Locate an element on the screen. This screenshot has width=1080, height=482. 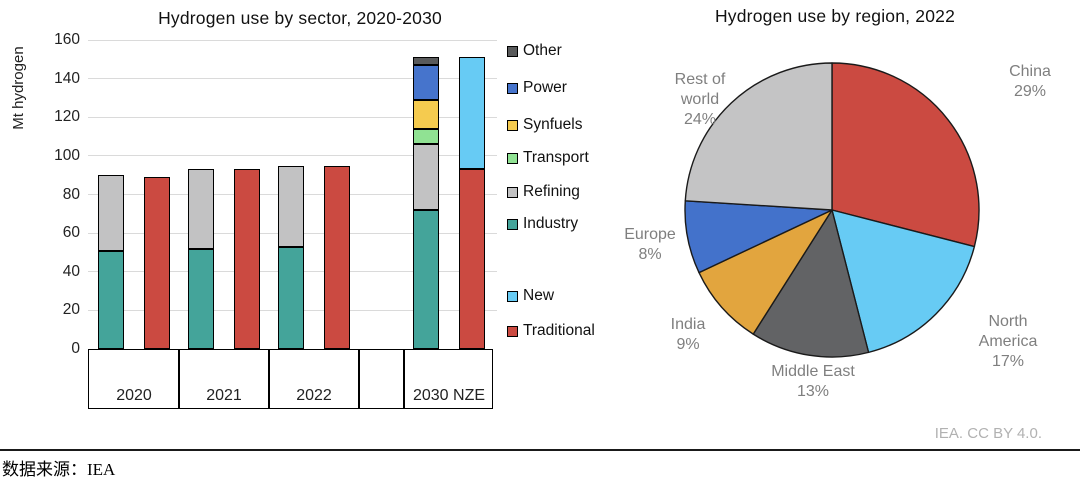
pie-chart-title: Hydrogen use by region, 2022 is located at coordinates (835, 16).